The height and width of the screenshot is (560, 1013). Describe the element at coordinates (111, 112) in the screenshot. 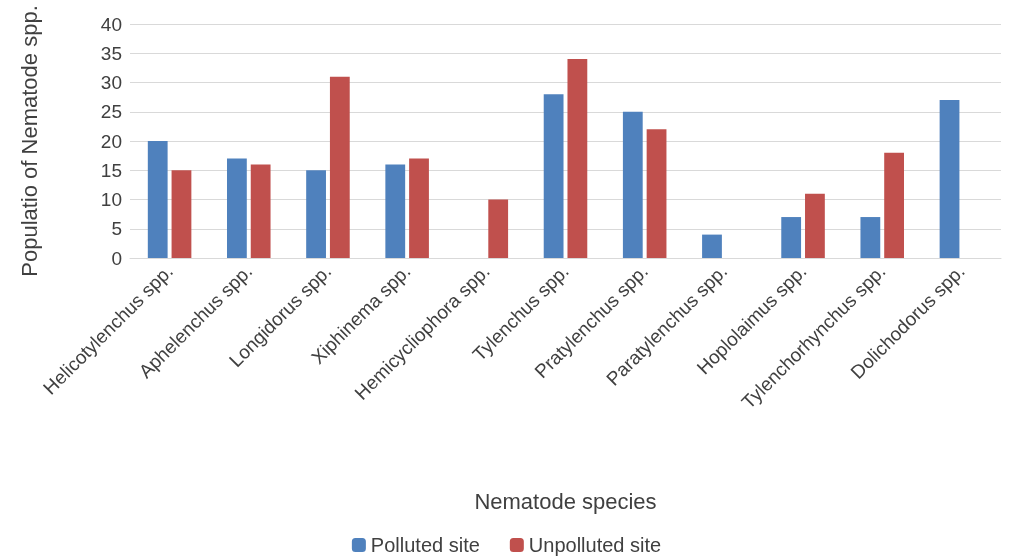

I see `y-tick-label: 25` at that location.